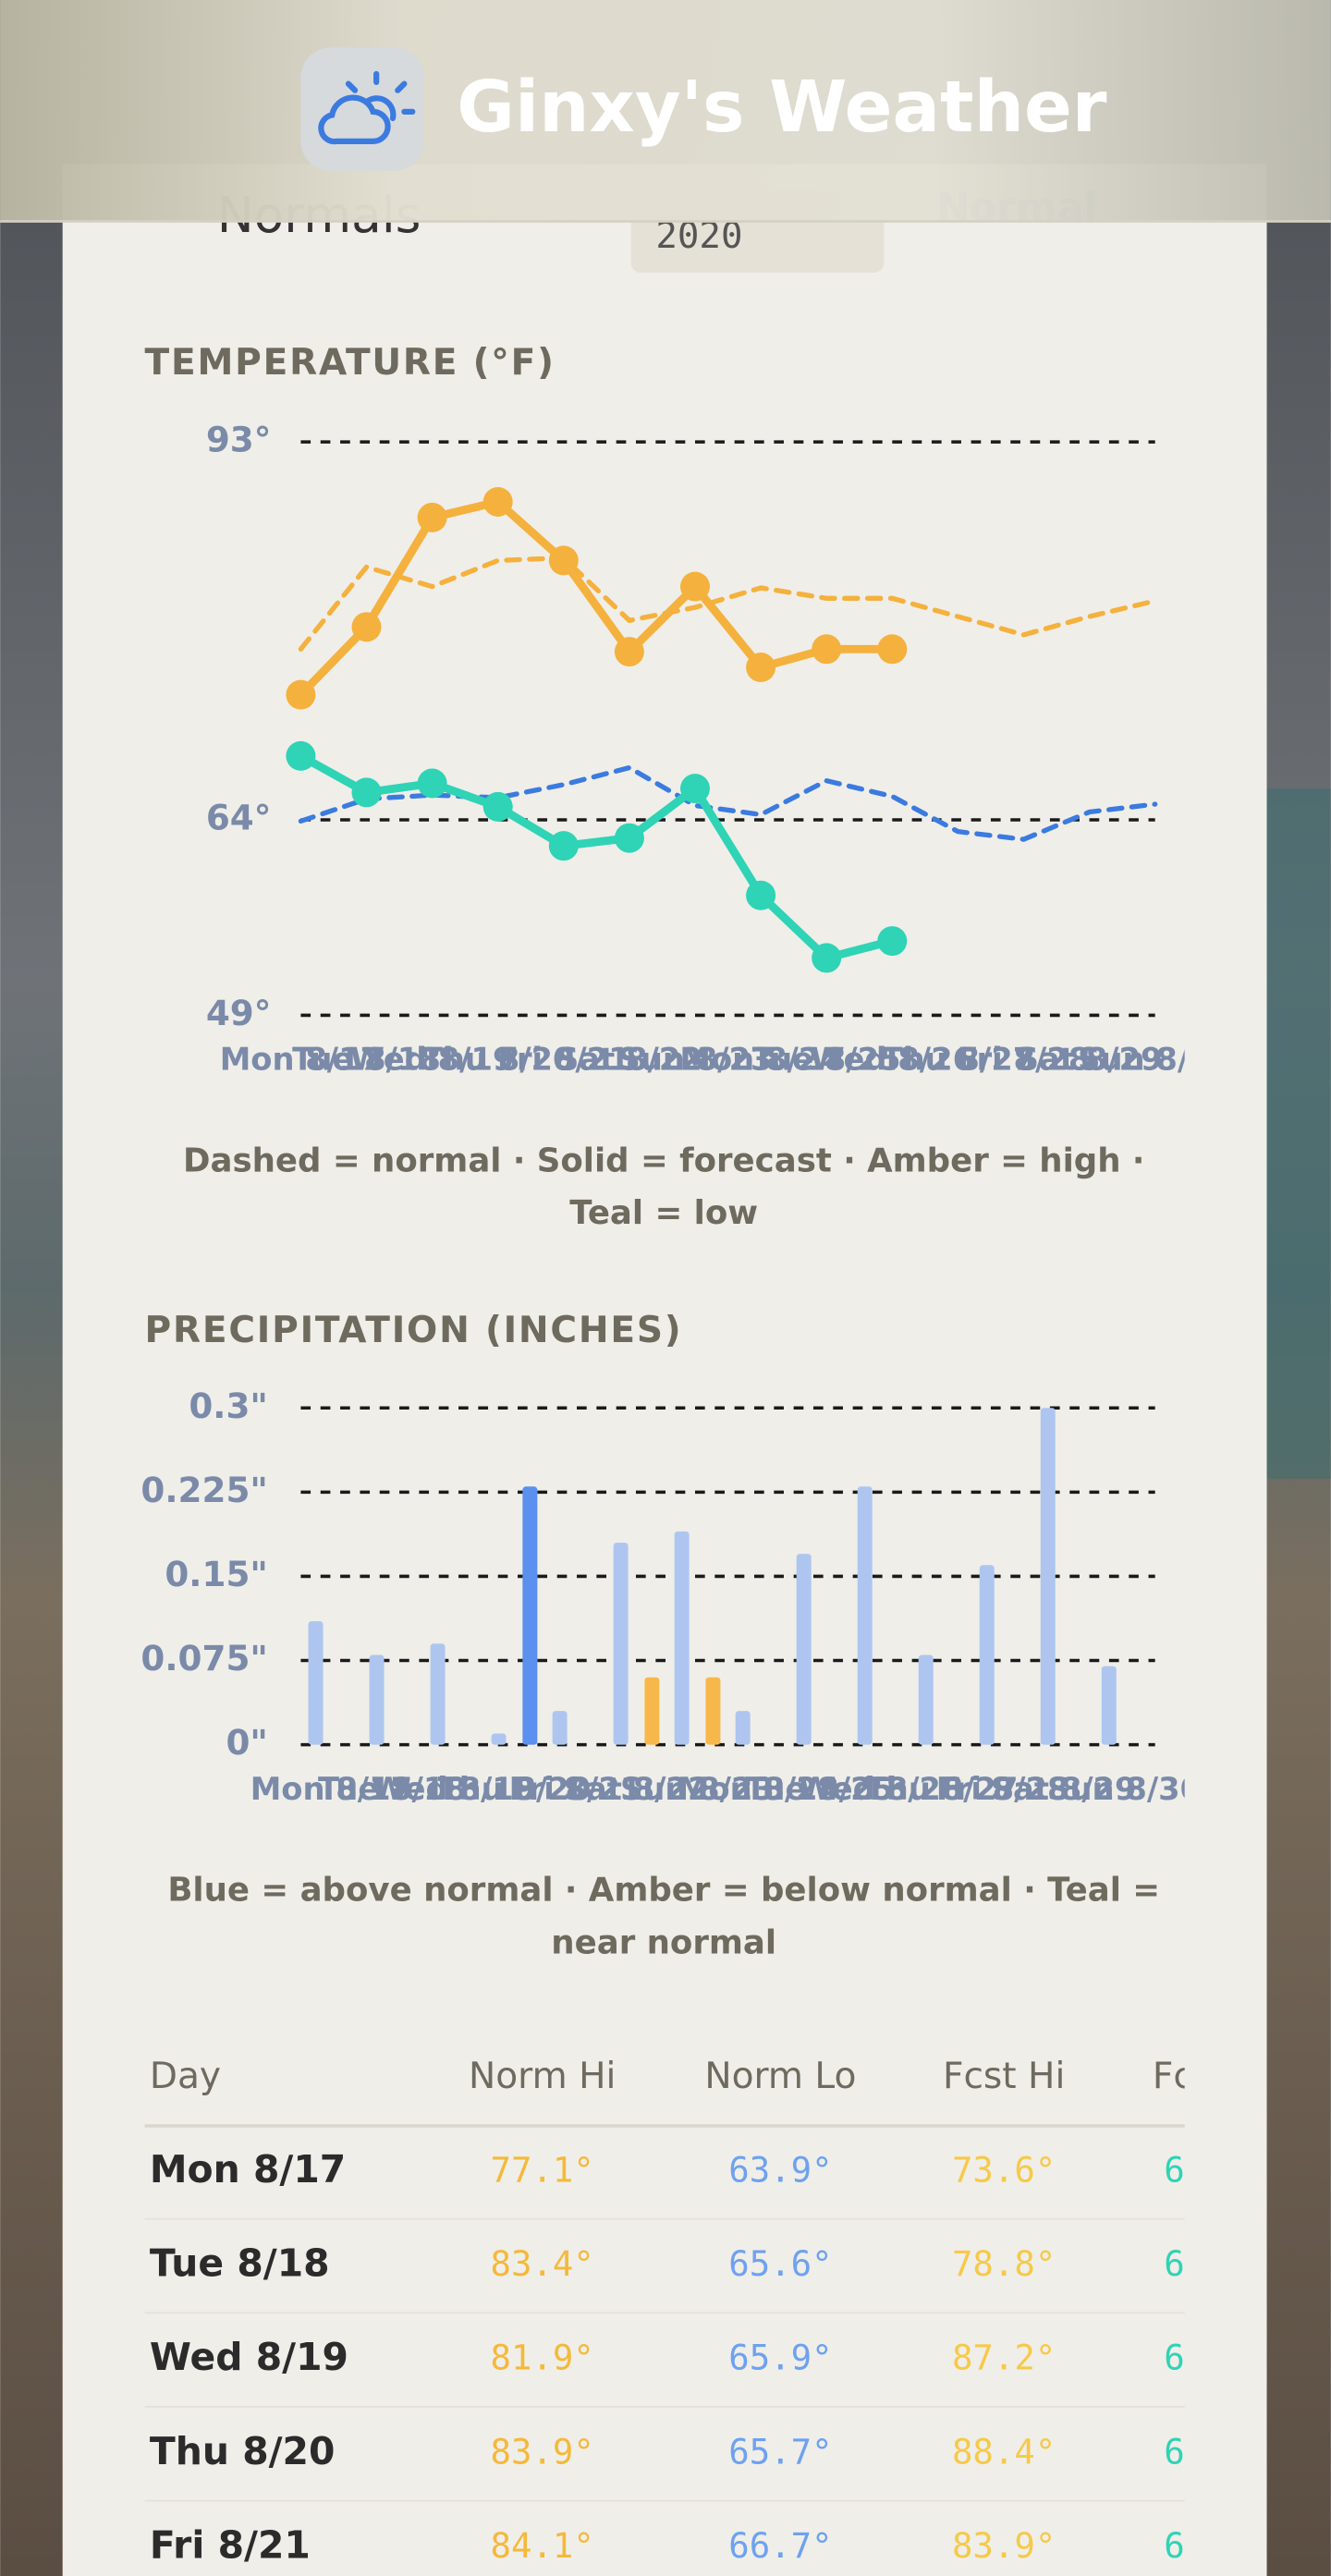 The width and height of the screenshot is (1331, 2576). I want to click on y-tick-label: 0.15", so click(216, 1574).